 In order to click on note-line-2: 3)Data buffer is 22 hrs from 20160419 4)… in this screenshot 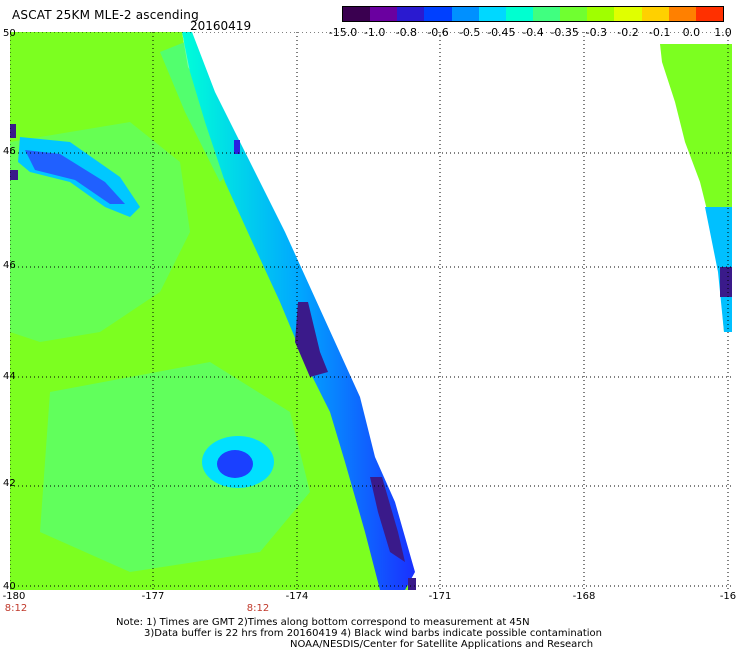, I will do `click(373, 633)`.